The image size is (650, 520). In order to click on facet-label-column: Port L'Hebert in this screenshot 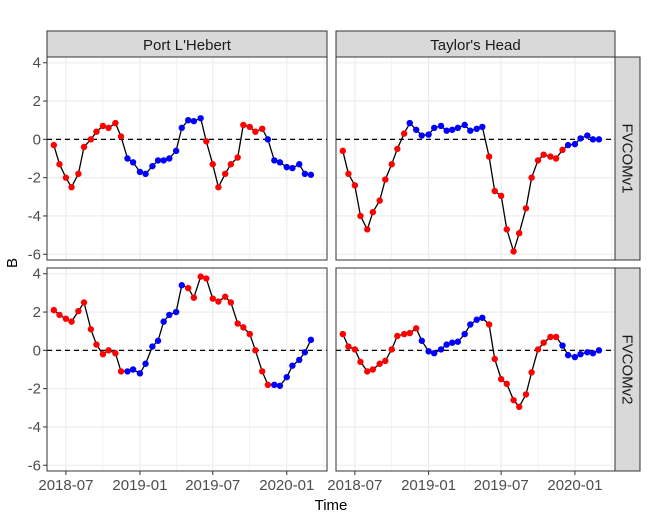, I will do `click(187, 45)`.